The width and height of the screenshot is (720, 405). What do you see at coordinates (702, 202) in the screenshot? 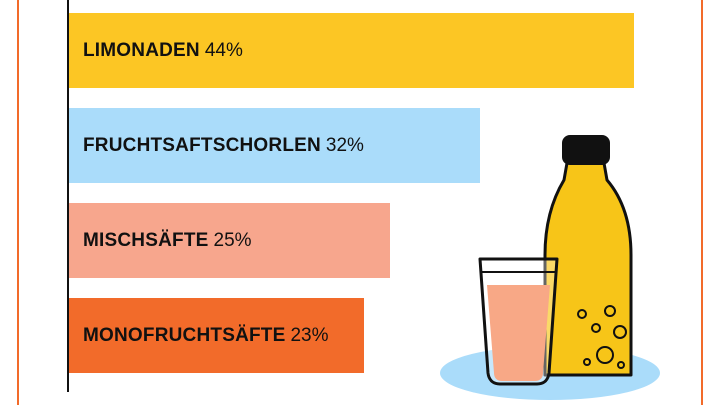
I see `frame-right-line` at bounding box center [702, 202].